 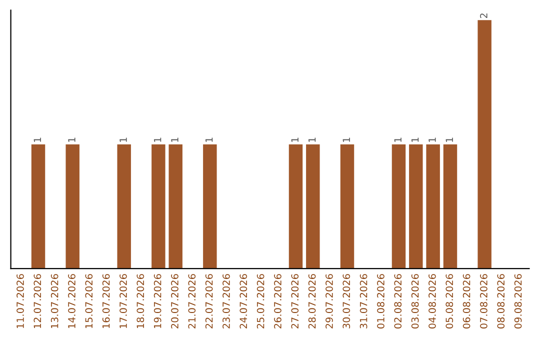 What do you see at coordinates (484, 301) in the screenshot?
I see `x-tick-label: 07.08.2026` at bounding box center [484, 301].